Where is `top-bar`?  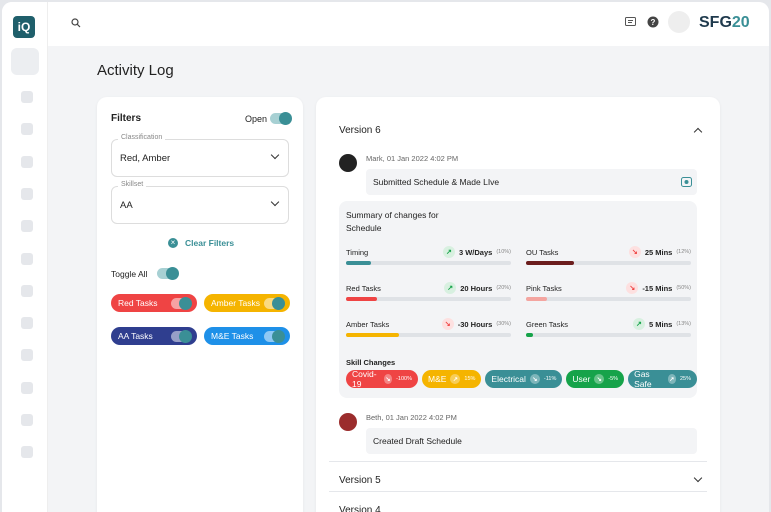
top-bar is located at coordinates (385, 24).